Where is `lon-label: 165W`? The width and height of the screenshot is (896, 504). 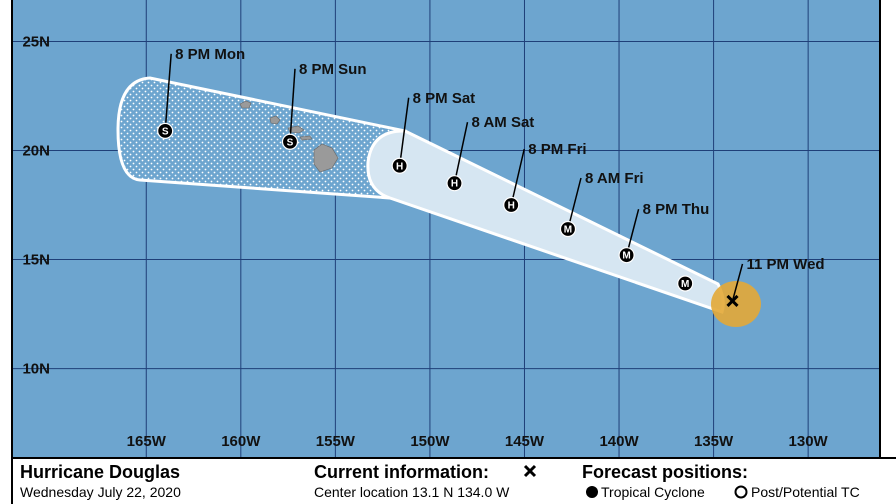
lon-label: 165W is located at coordinates (147, 441).